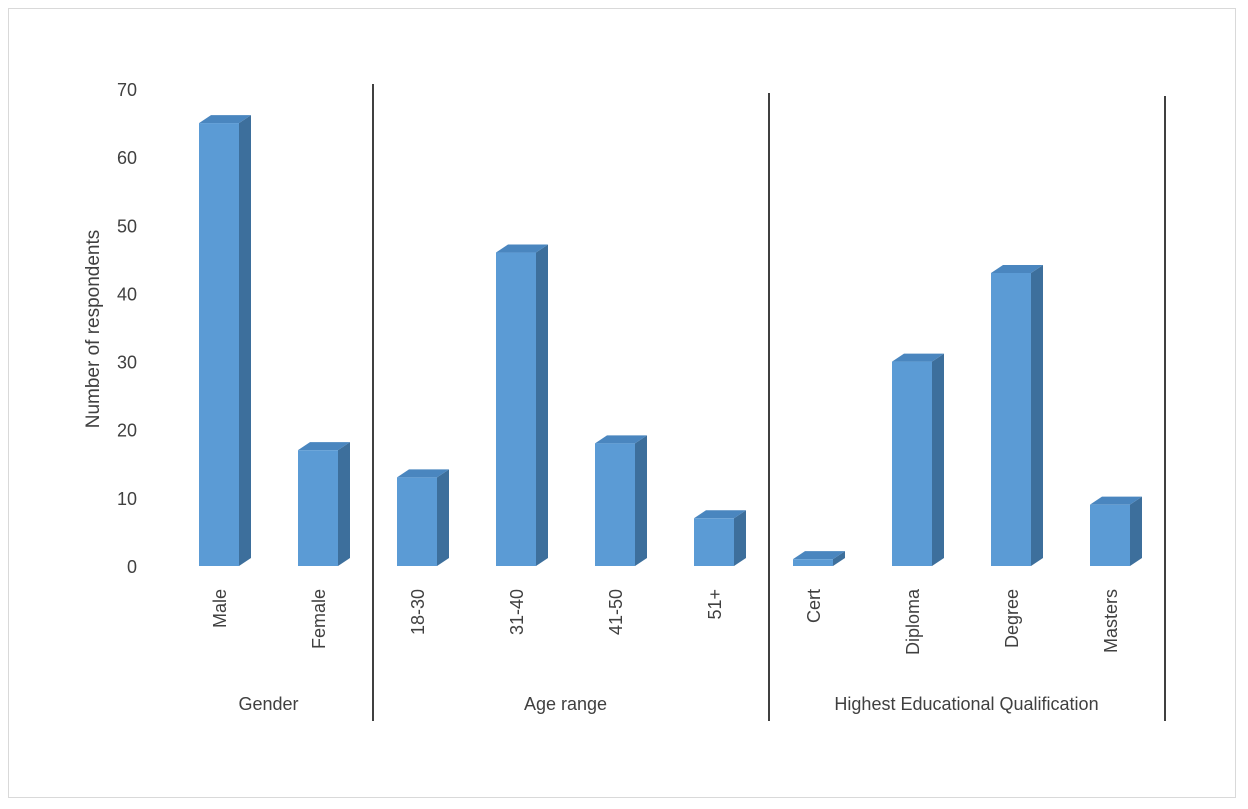  Describe the element at coordinates (913, 621) in the screenshot. I see `x-tick-label: Diploma` at that location.